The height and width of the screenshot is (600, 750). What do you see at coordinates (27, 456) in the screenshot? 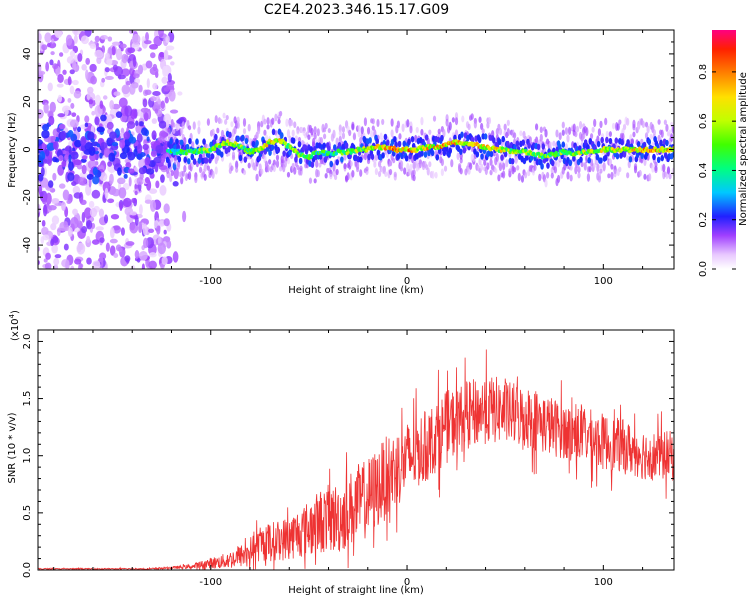
I see `bottom-y-tick-label: 1.0` at bounding box center [27, 456].